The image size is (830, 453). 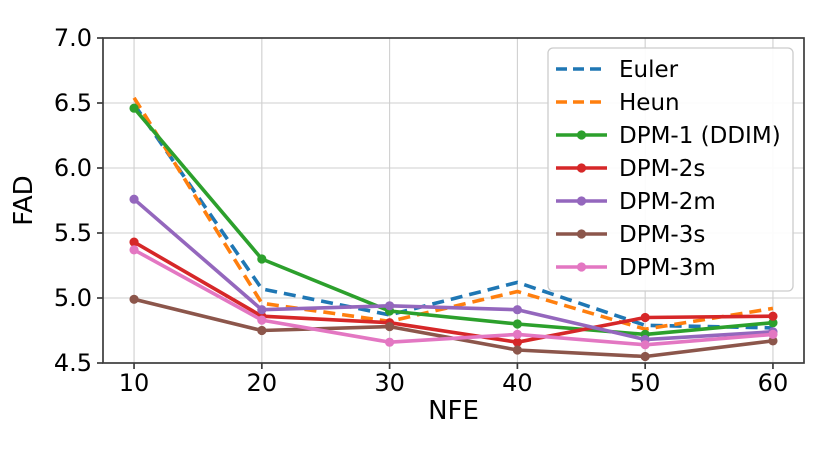 I want to click on legend-sample-dpm-2m-marker, so click(x=581, y=201).